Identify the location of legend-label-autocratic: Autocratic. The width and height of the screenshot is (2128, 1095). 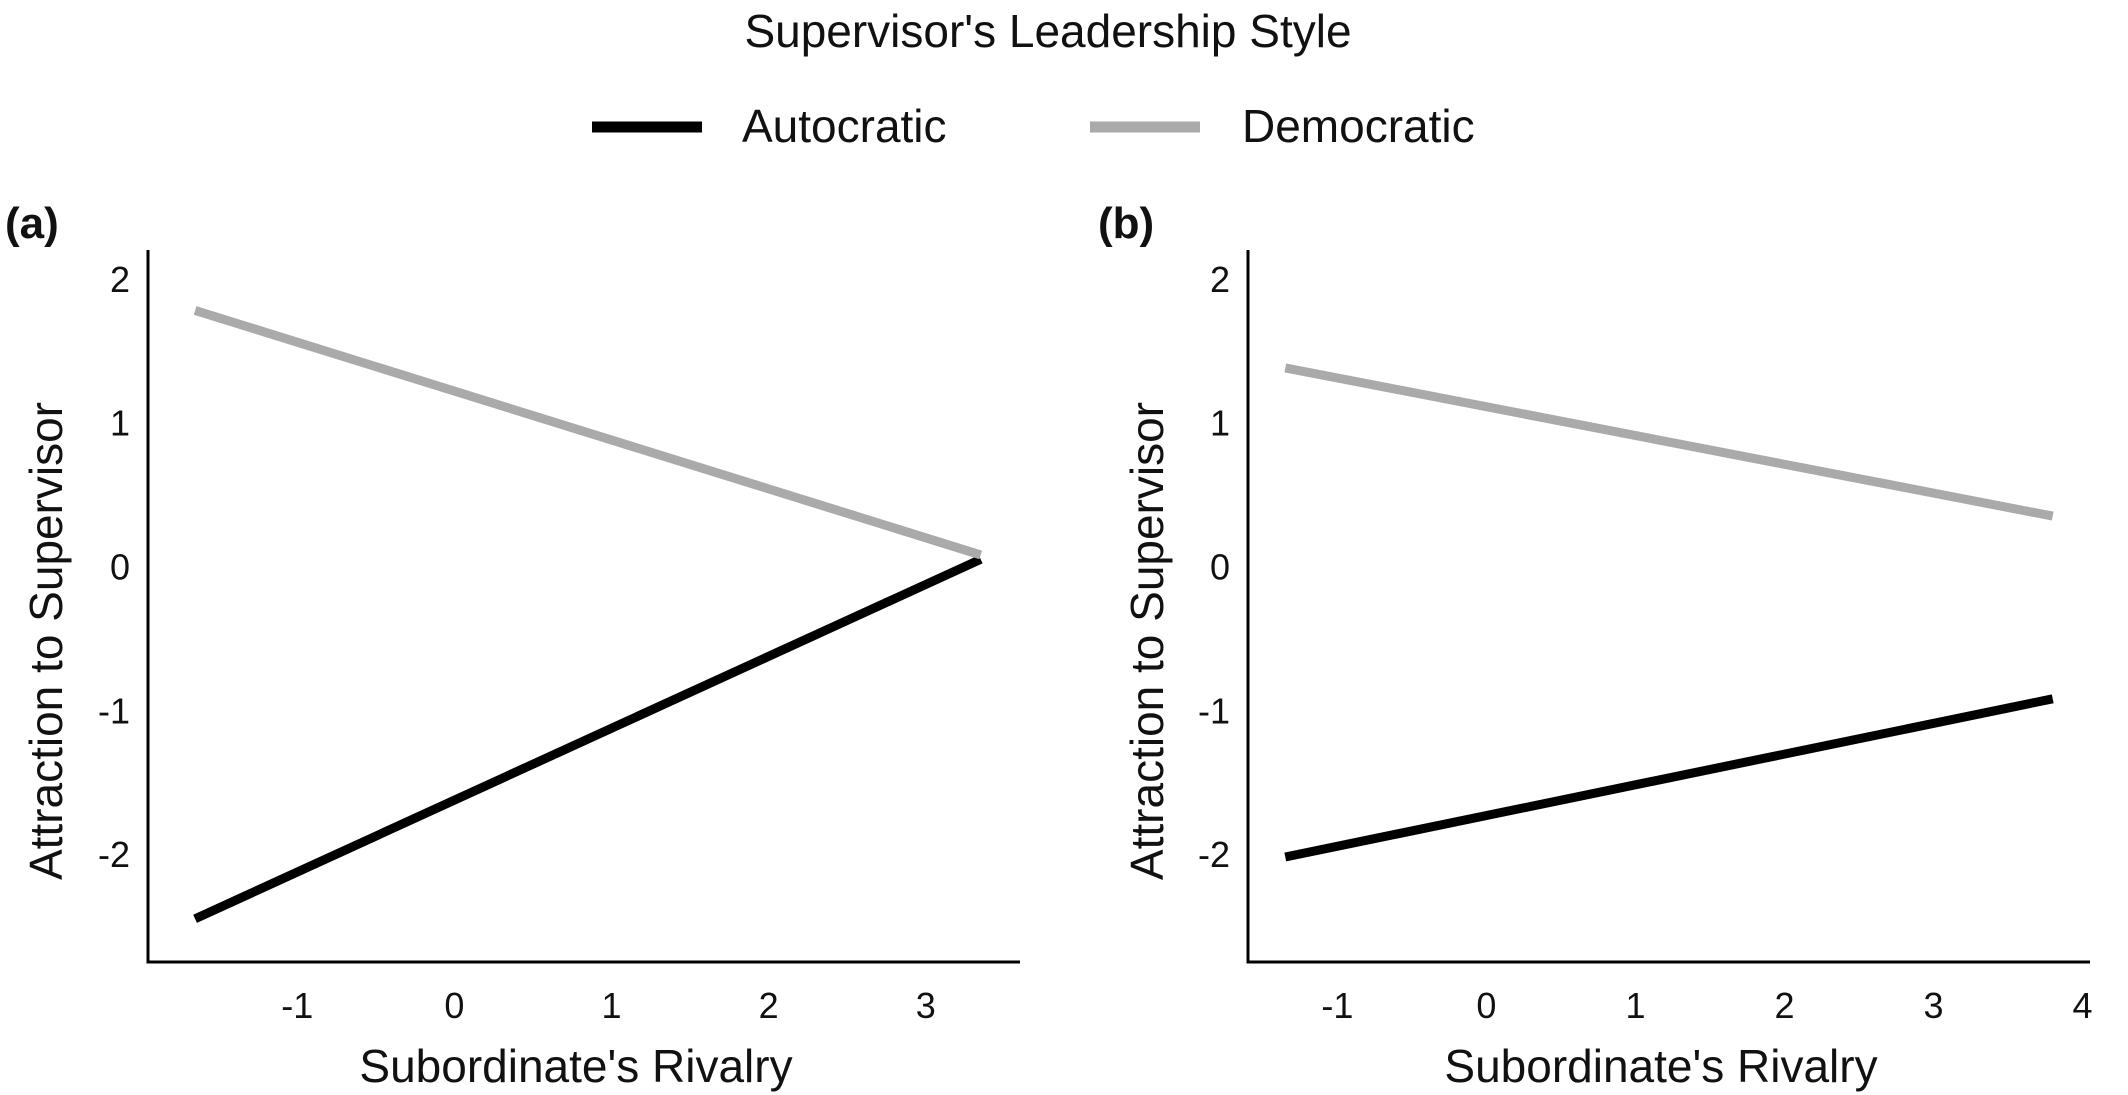
(844, 126).